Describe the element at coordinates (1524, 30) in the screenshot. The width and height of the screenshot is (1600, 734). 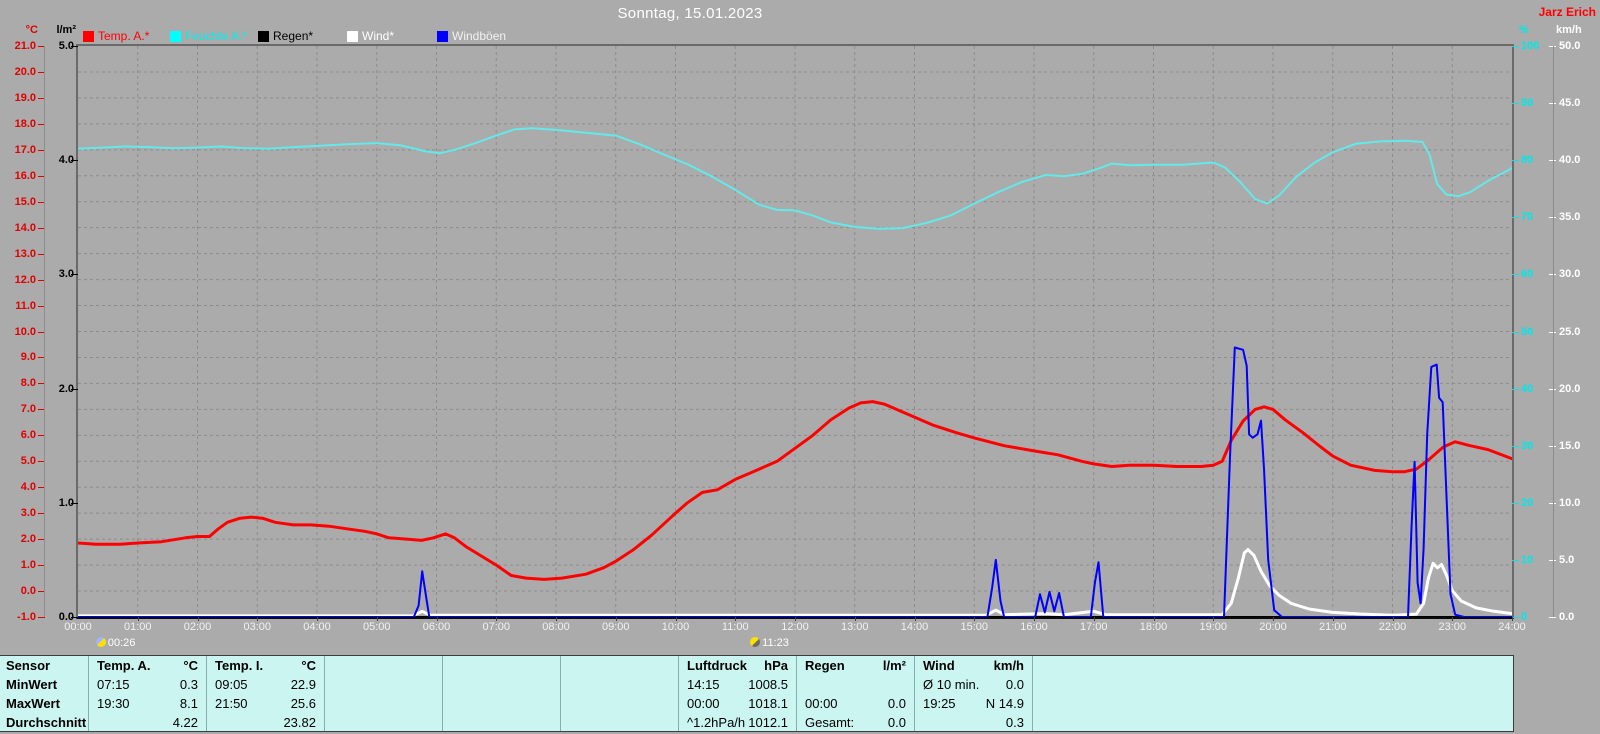
I see `humidity-axis-unit: %` at that location.